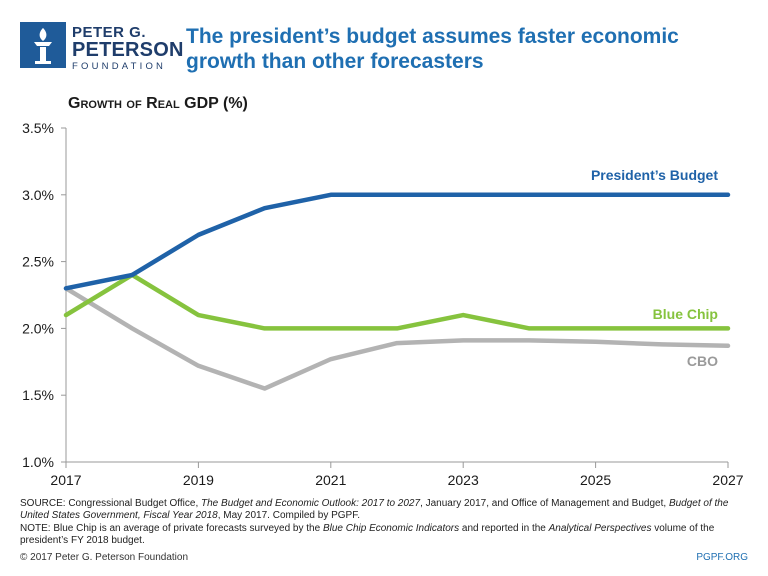 The width and height of the screenshot is (768, 576). What do you see at coordinates (38, 128) in the screenshot?
I see `y-tick-label: 3.5%` at bounding box center [38, 128].